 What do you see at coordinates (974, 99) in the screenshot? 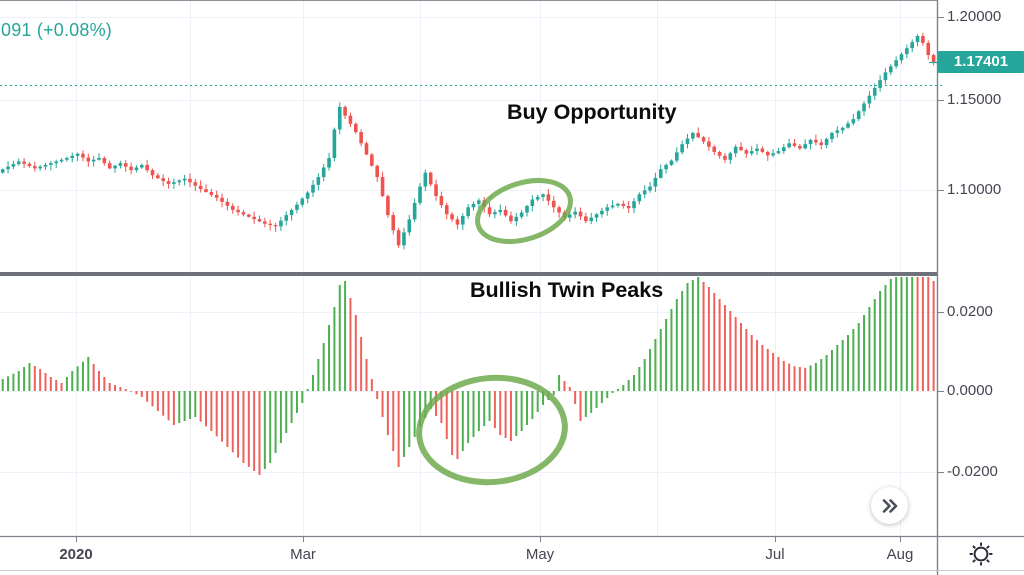
I see `price-axis-label: 1.15000` at bounding box center [974, 99].